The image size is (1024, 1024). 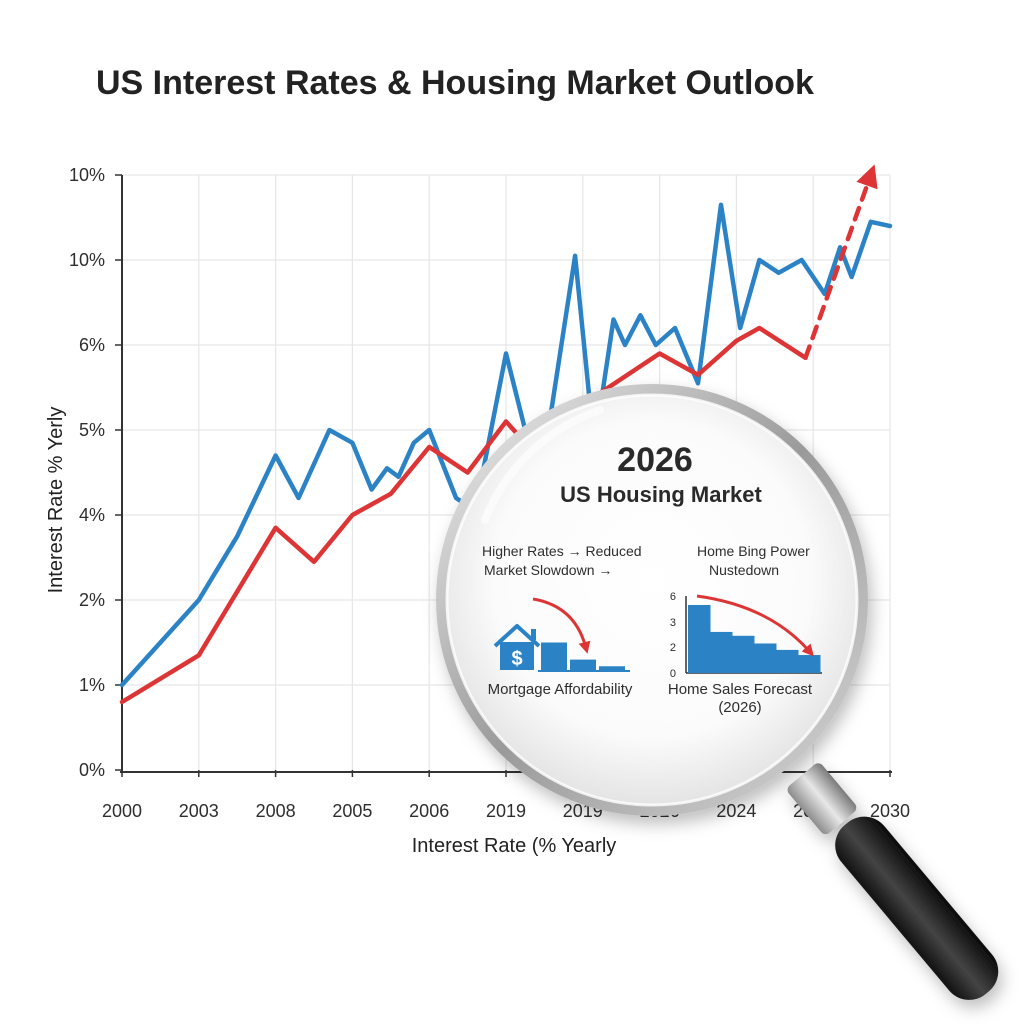 What do you see at coordinates (753, 551) in the screenshot?
I see `lens-right-text-1: Home Bing Power` at bounding box center [753, 551].